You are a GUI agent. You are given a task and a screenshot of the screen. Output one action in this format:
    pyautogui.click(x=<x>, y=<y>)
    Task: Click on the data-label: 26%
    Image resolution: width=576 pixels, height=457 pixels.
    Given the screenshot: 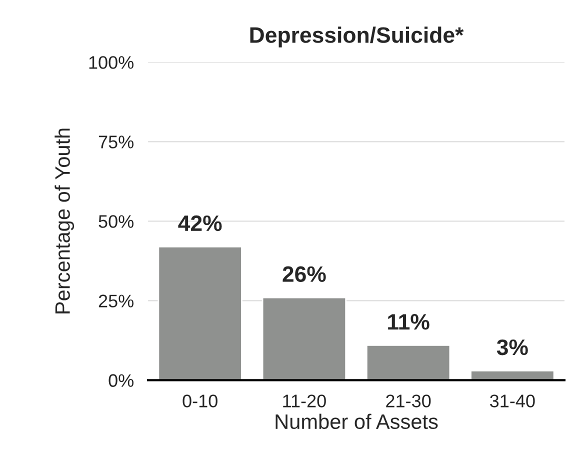 What is the action you would take?
    pyautogui.click(x=304, y=274)
    